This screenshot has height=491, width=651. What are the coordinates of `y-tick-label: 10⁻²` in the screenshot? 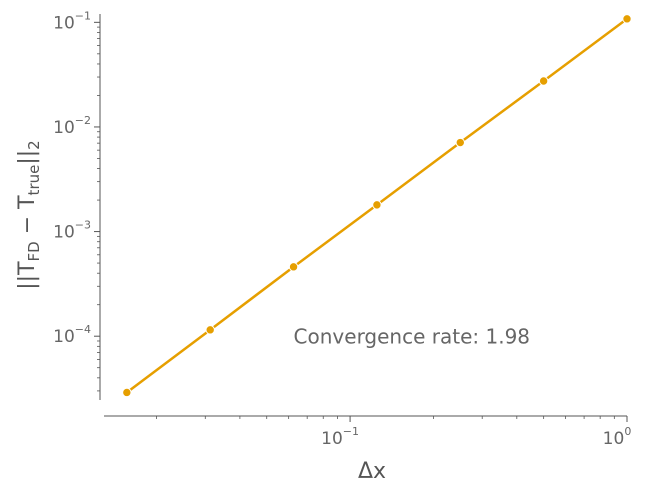 It's located at (72, 126).